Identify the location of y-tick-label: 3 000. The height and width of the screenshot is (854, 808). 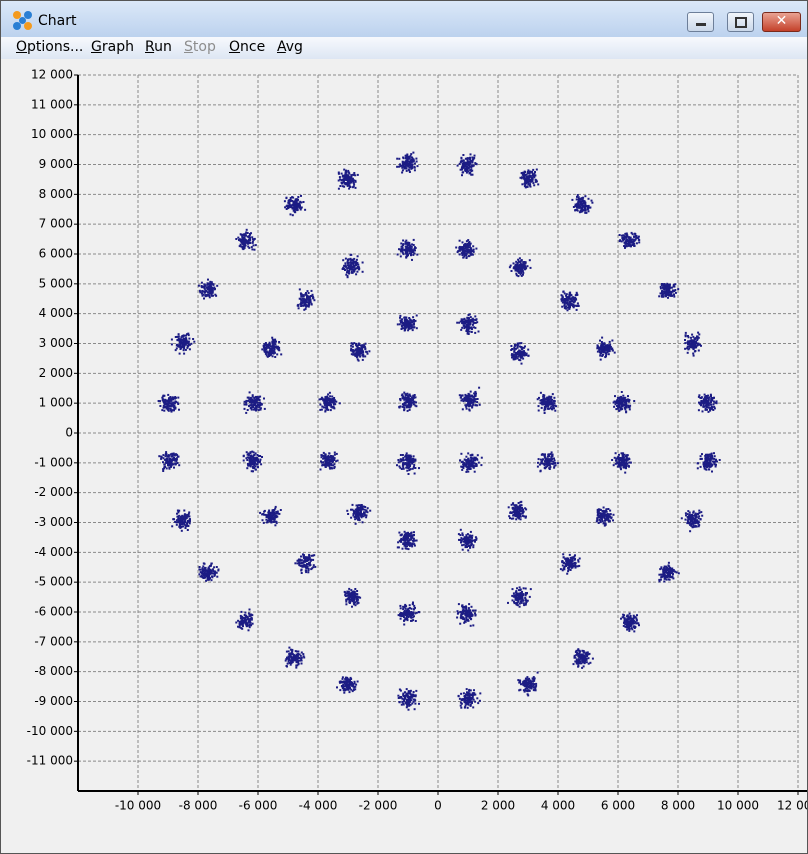
(56, 343).